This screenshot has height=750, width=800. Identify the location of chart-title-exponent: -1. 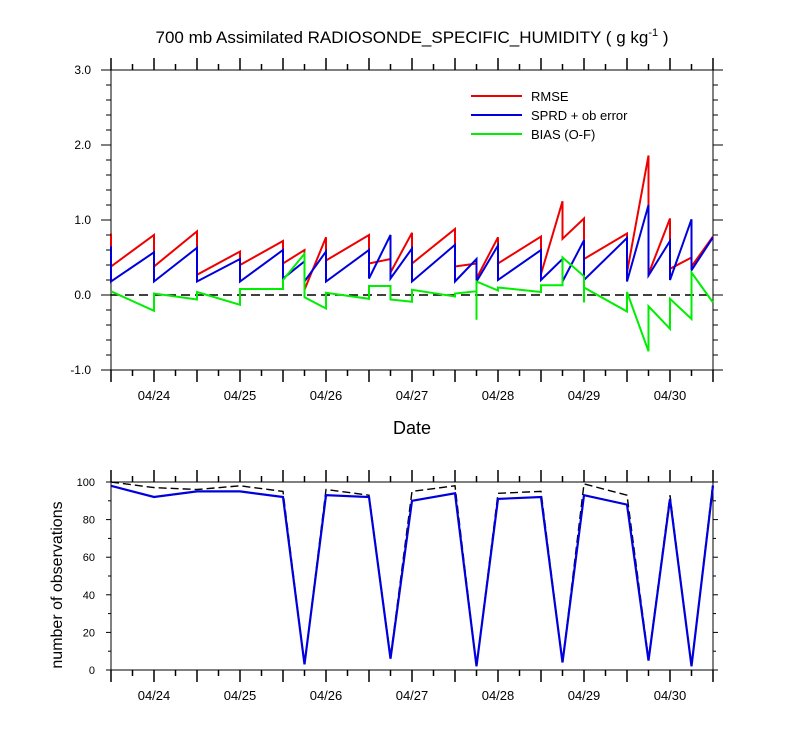
(653, 33).